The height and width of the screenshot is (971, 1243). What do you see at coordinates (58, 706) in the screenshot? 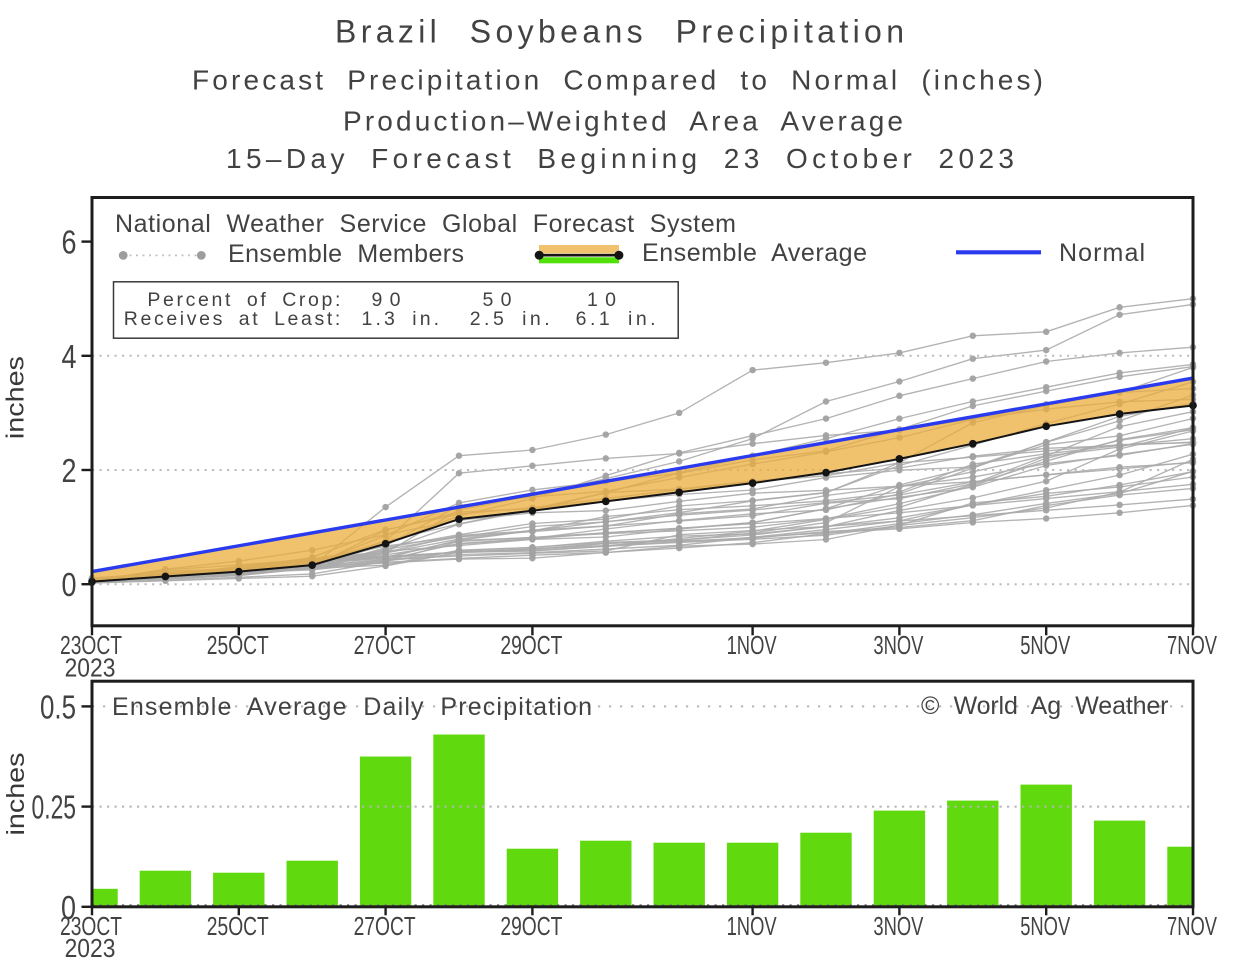
I see `svg-text: 0.5` at bounding box center [58, 706].